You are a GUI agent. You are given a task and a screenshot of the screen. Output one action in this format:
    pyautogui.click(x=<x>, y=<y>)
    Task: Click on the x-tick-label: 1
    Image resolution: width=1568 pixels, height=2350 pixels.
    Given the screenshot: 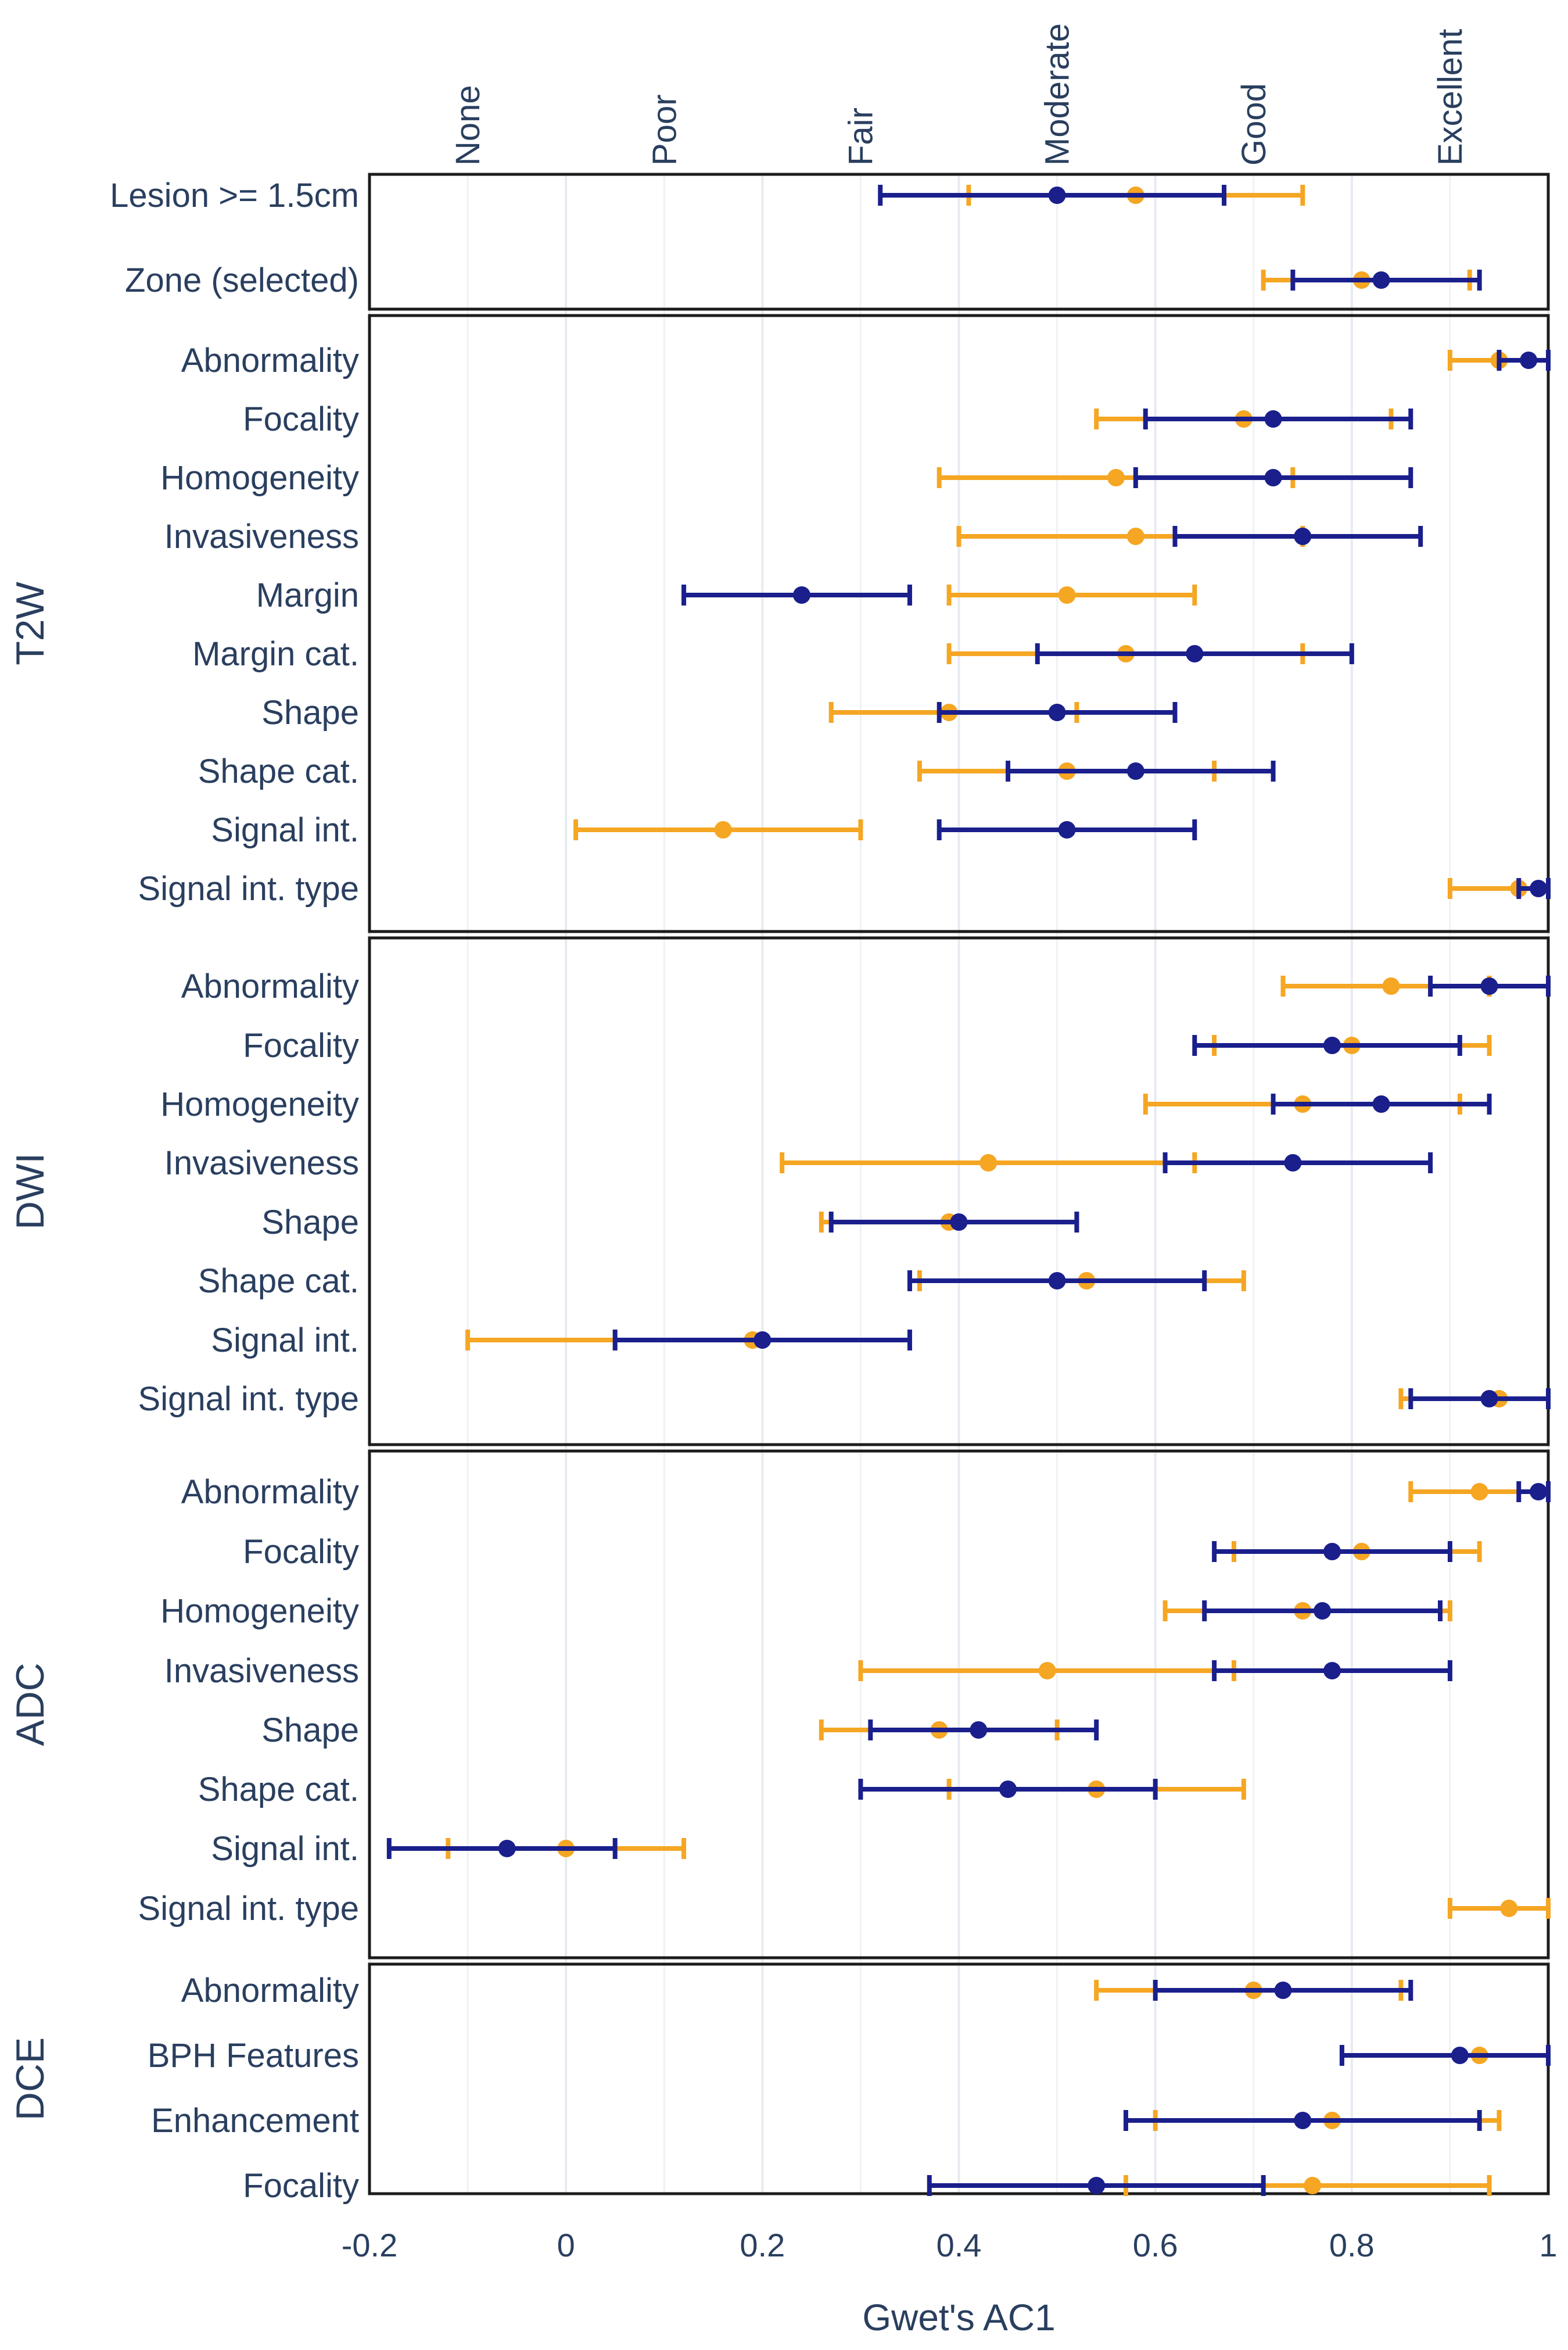 What is the action you would take?
    pyautogui.click(x=1548, y=2245)
    